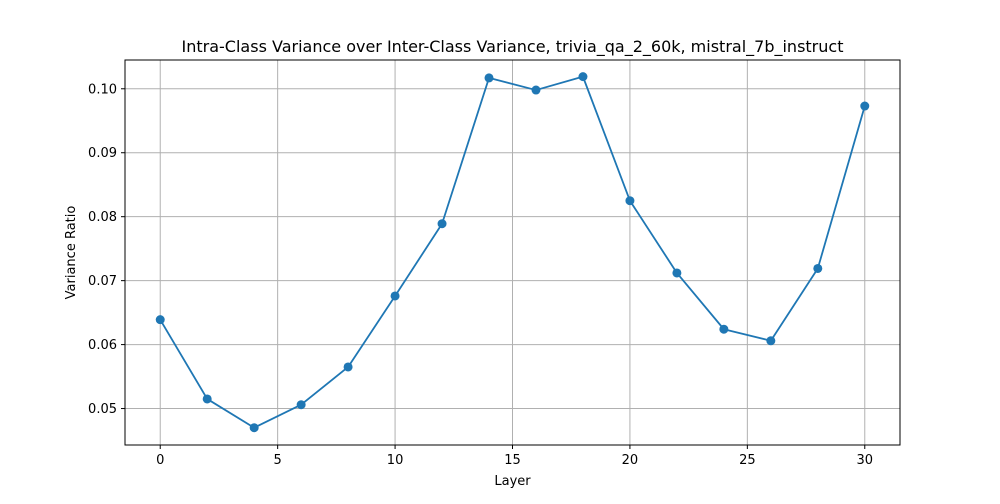 The image size is (1000, 504). What do you see at coordinates (102, 345) in the screenshot?
I see `y-tick-label: 0.06` at bounding box center [102, 345].